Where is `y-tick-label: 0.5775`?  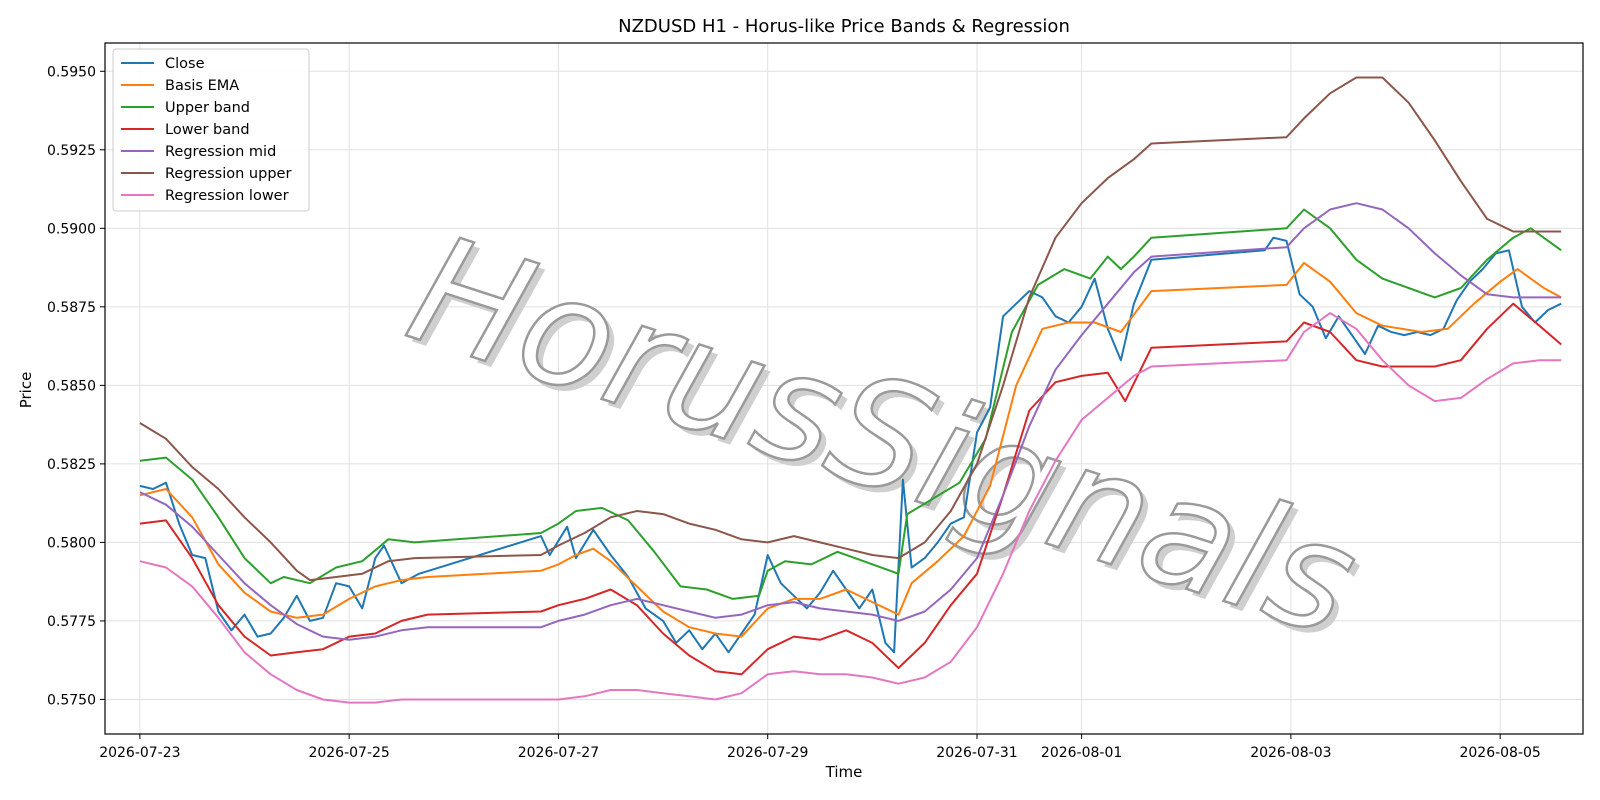 y-tick-label: 0.5775 is located at coordinates (71, 622).